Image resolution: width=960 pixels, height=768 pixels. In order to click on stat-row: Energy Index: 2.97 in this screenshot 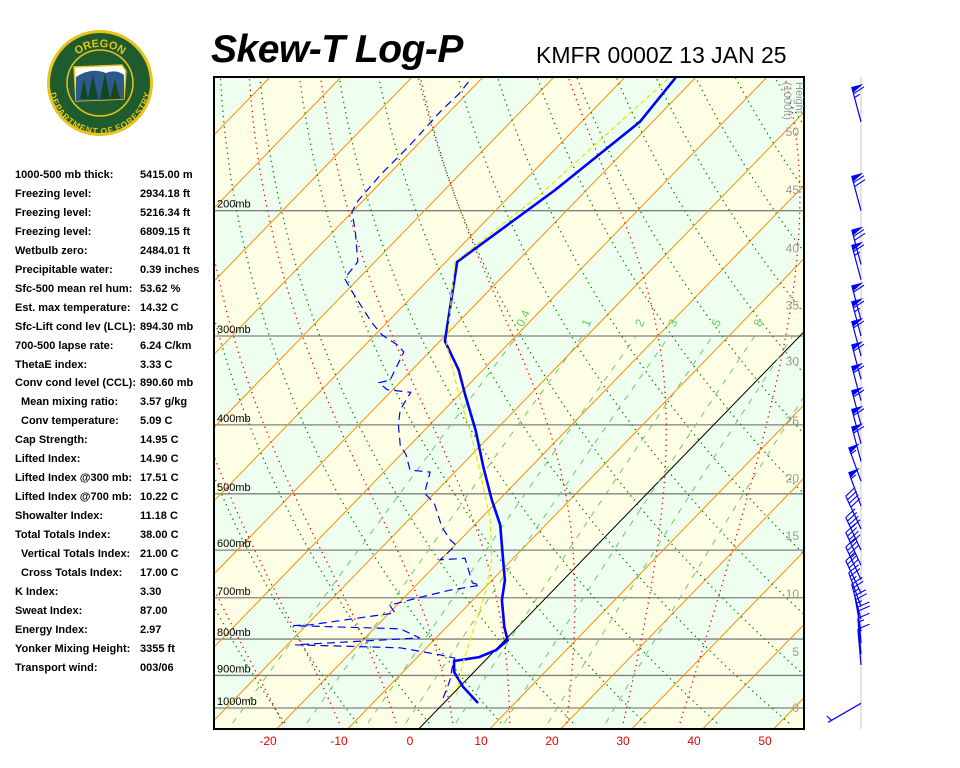, I will do `click(115, 633)`.